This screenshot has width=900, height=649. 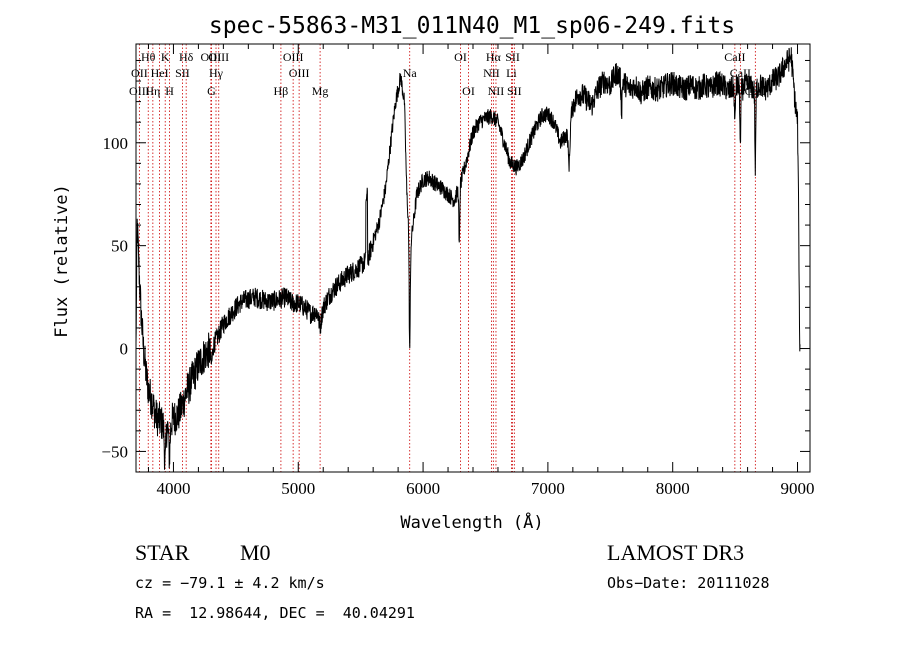 What do you see at coordinates (511, 73) in the screenshot?
I see `spectral-line-label: Li` at bounding box center [511, 73].